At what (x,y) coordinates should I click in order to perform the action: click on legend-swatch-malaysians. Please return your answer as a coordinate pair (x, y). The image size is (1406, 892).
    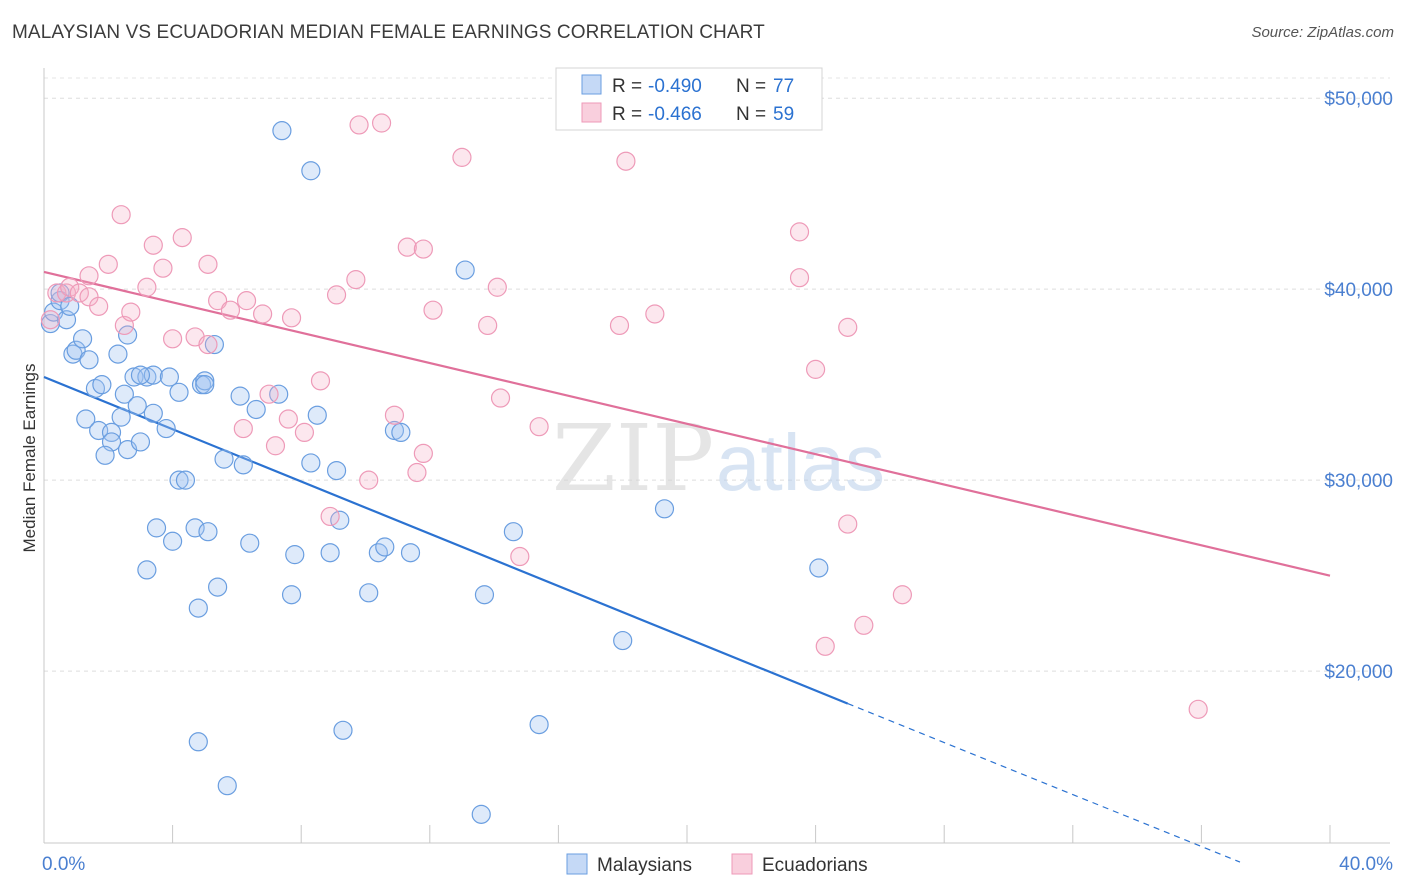
    Looking at the image, I should click on (591, 84).